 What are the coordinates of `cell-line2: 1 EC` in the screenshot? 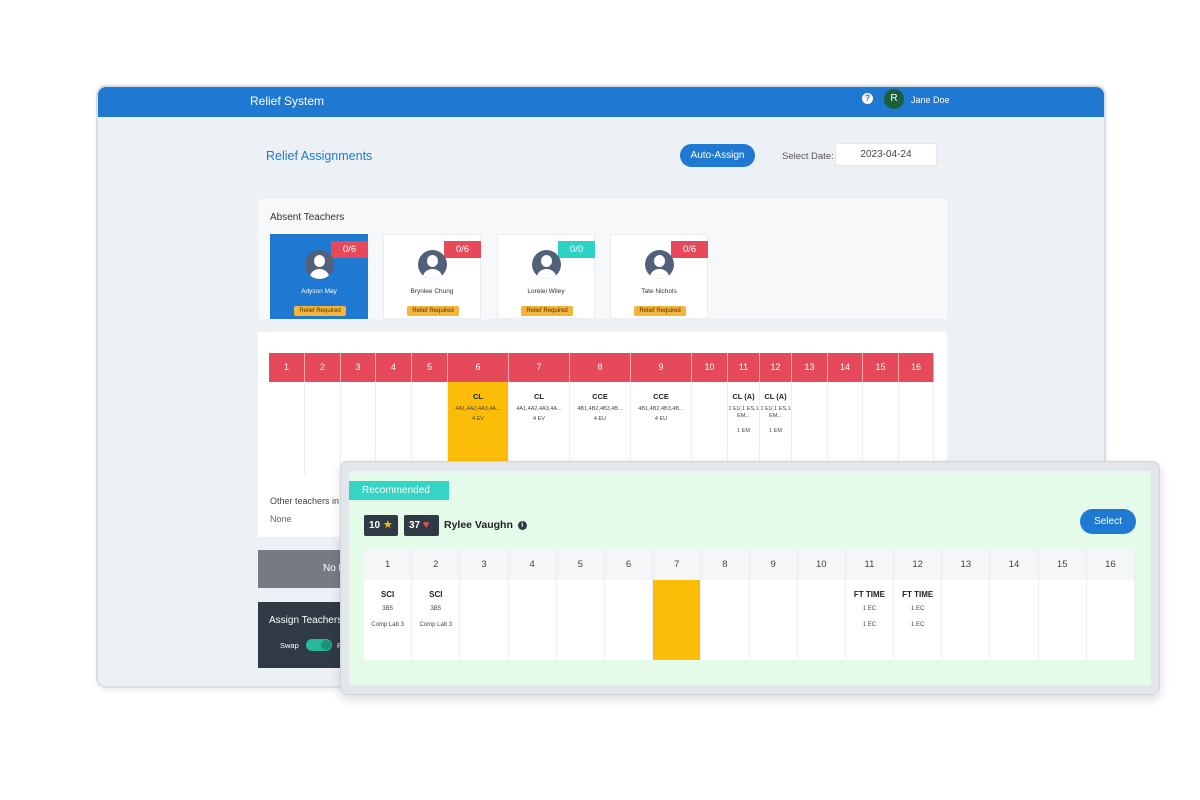 It's located at (917, 625).